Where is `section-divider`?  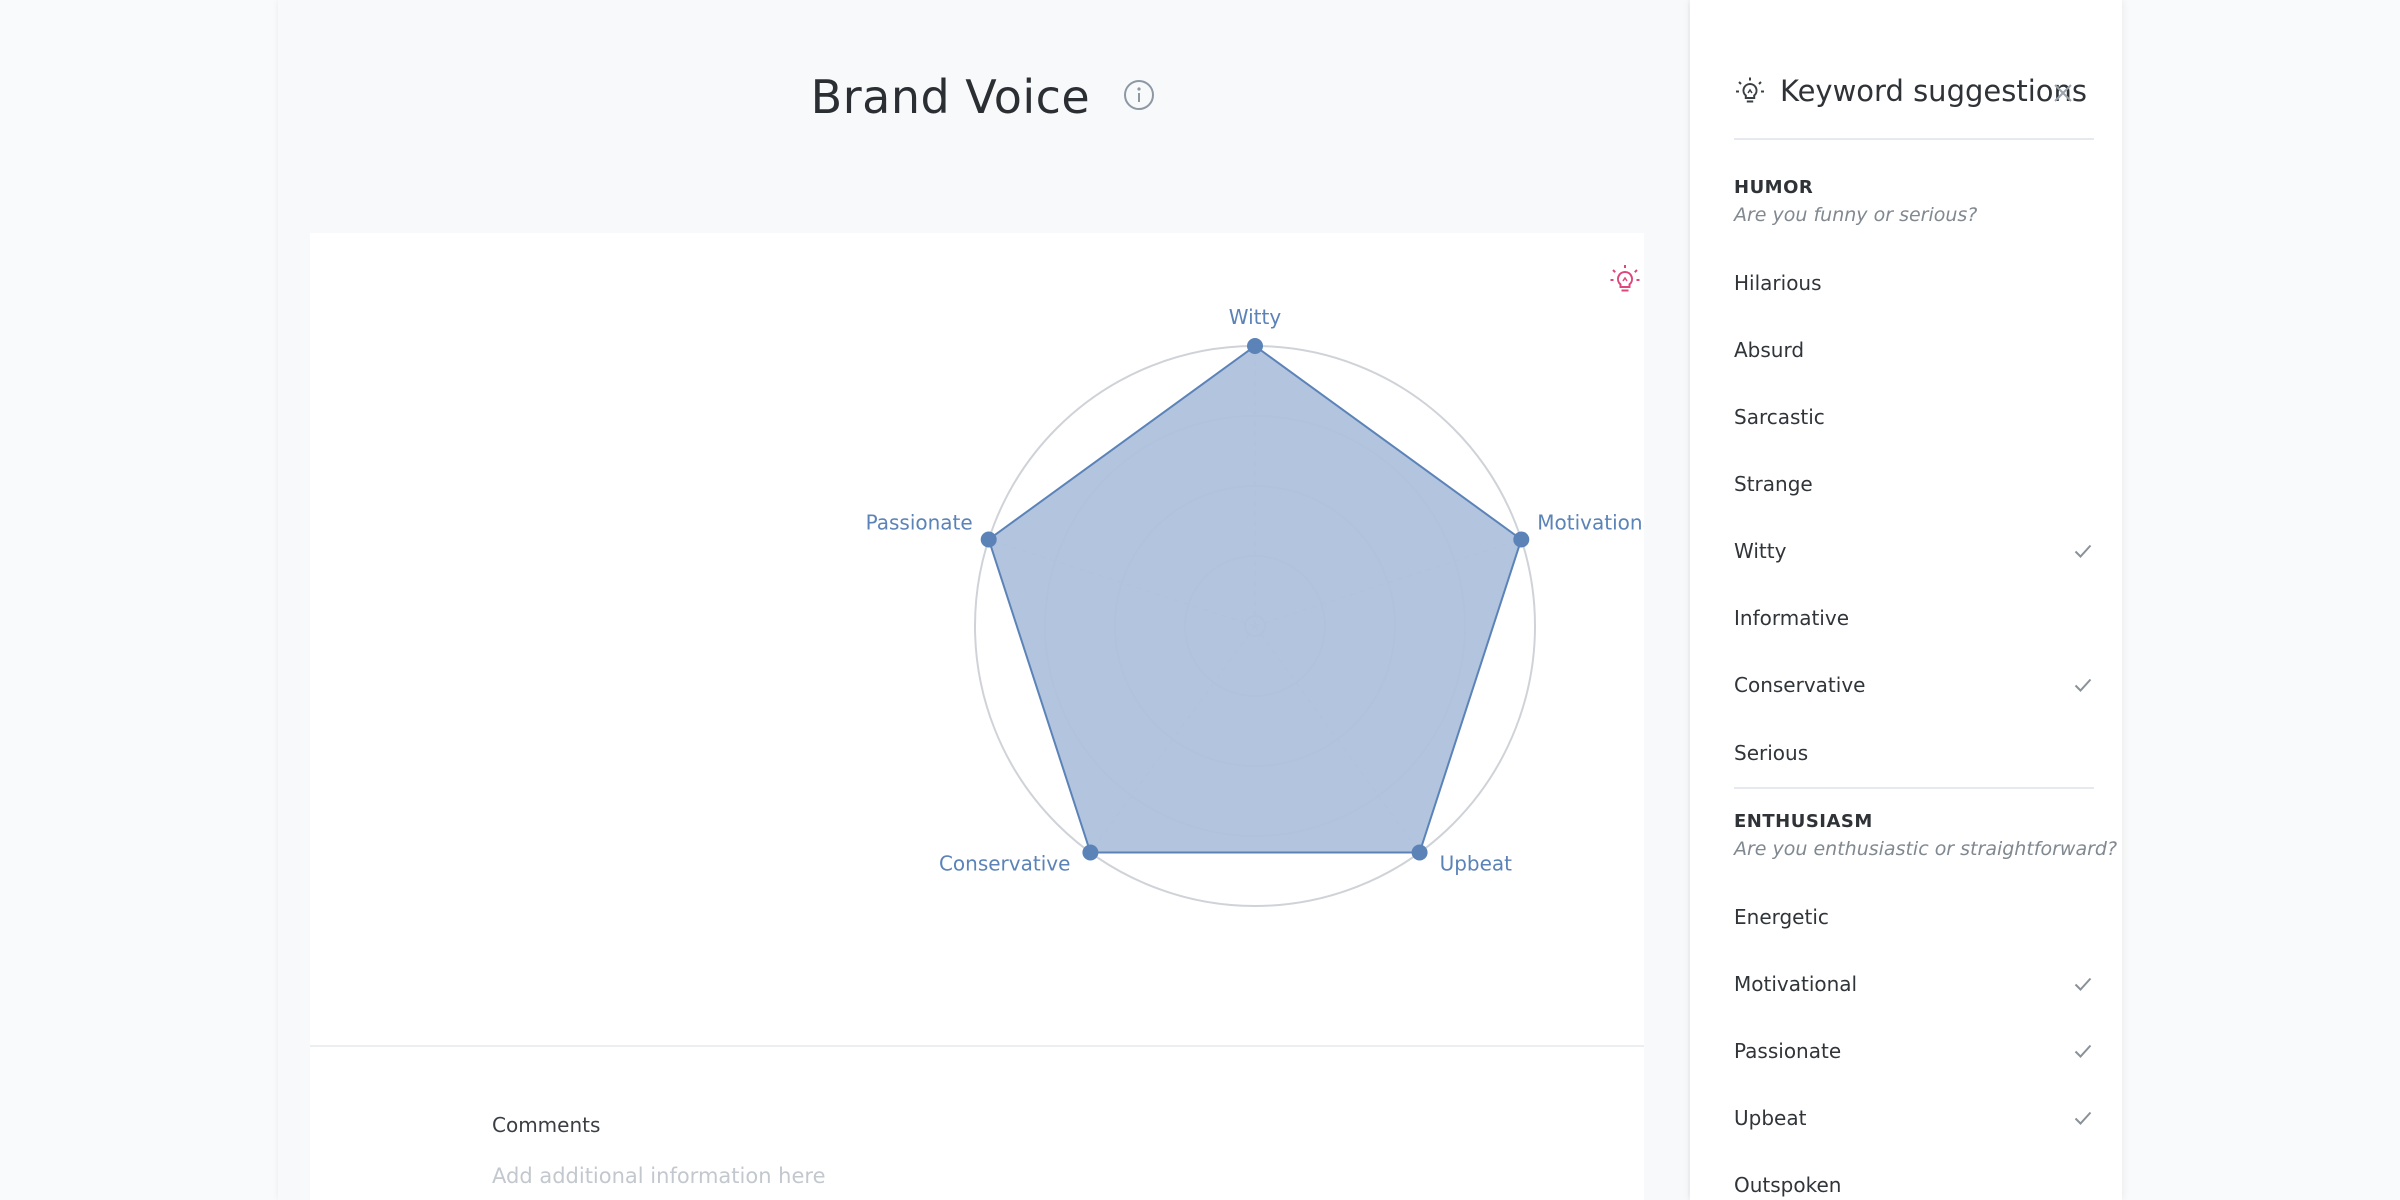 section-divider is located at coordinates (1914, 788).